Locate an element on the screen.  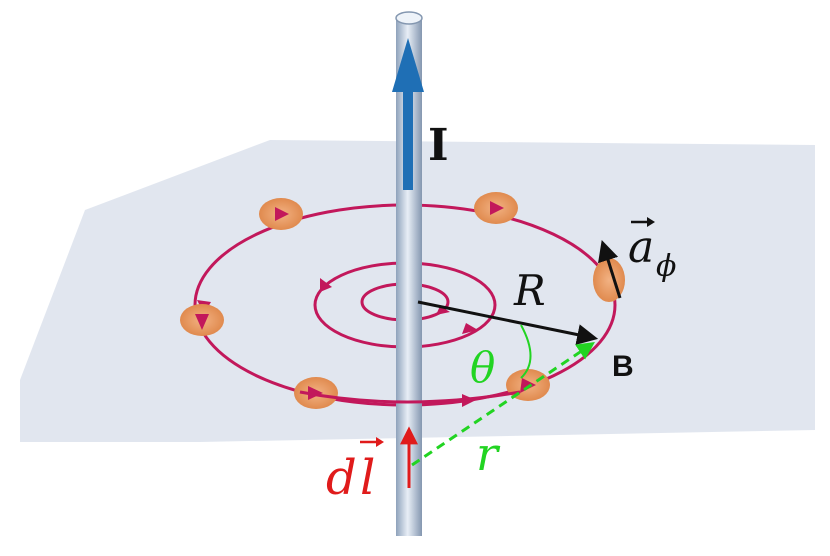
angle-arc is located at coordinates (526, 351).